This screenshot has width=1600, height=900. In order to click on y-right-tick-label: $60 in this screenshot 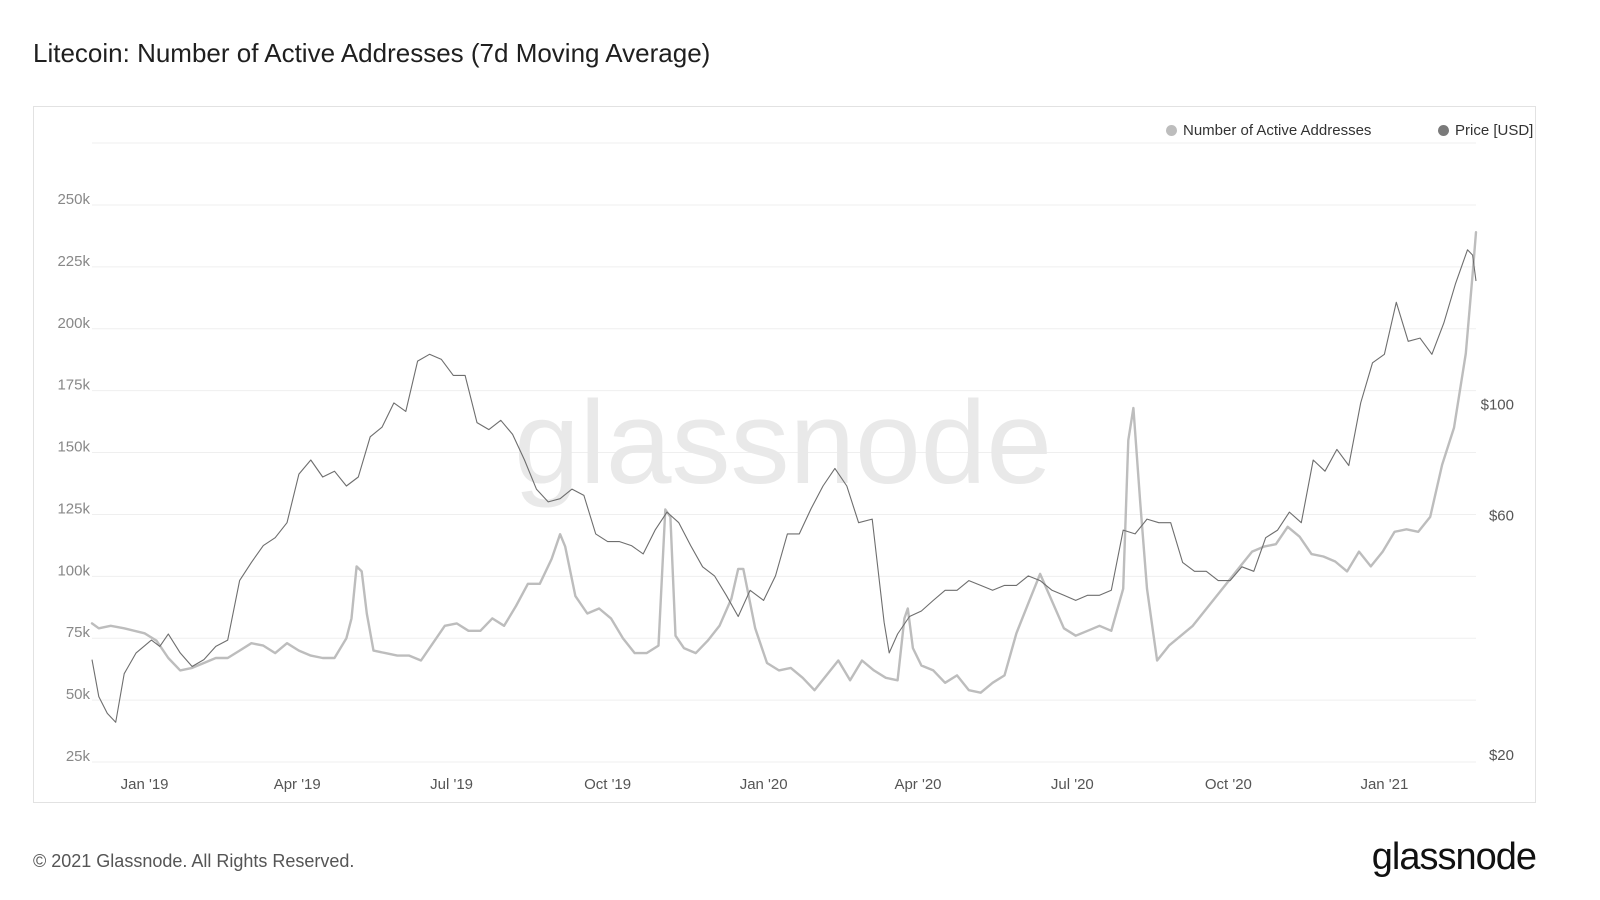, I will do `click(1501, 516)`.